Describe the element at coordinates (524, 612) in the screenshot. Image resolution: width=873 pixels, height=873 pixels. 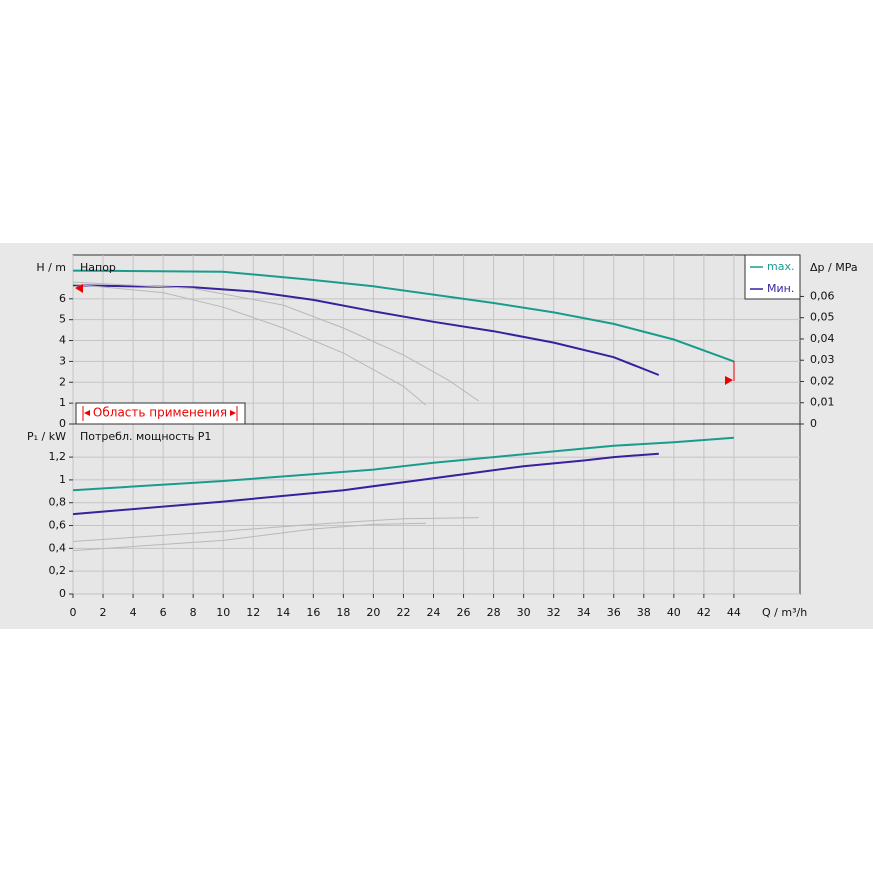
I see `x-tick-label: 30` at that location.